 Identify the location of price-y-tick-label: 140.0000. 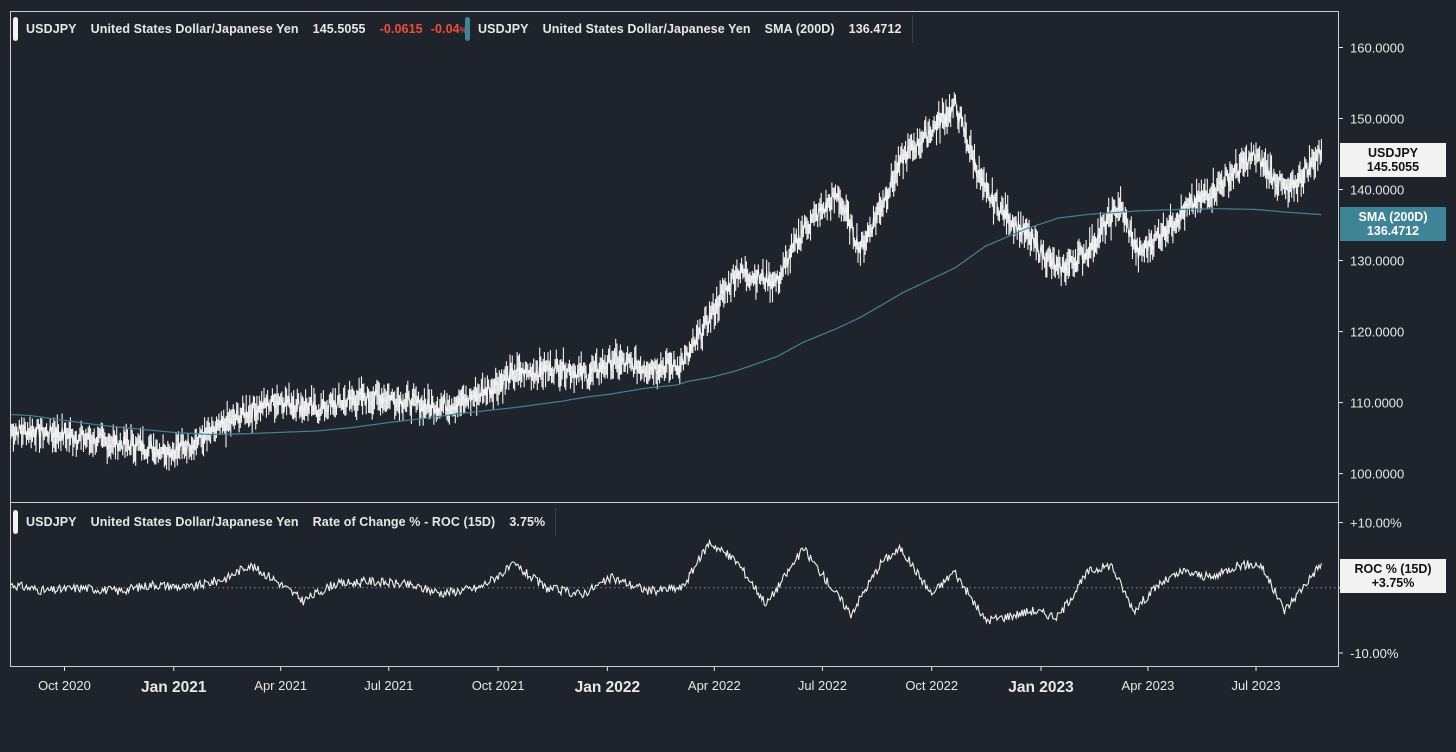
(1377, 190).